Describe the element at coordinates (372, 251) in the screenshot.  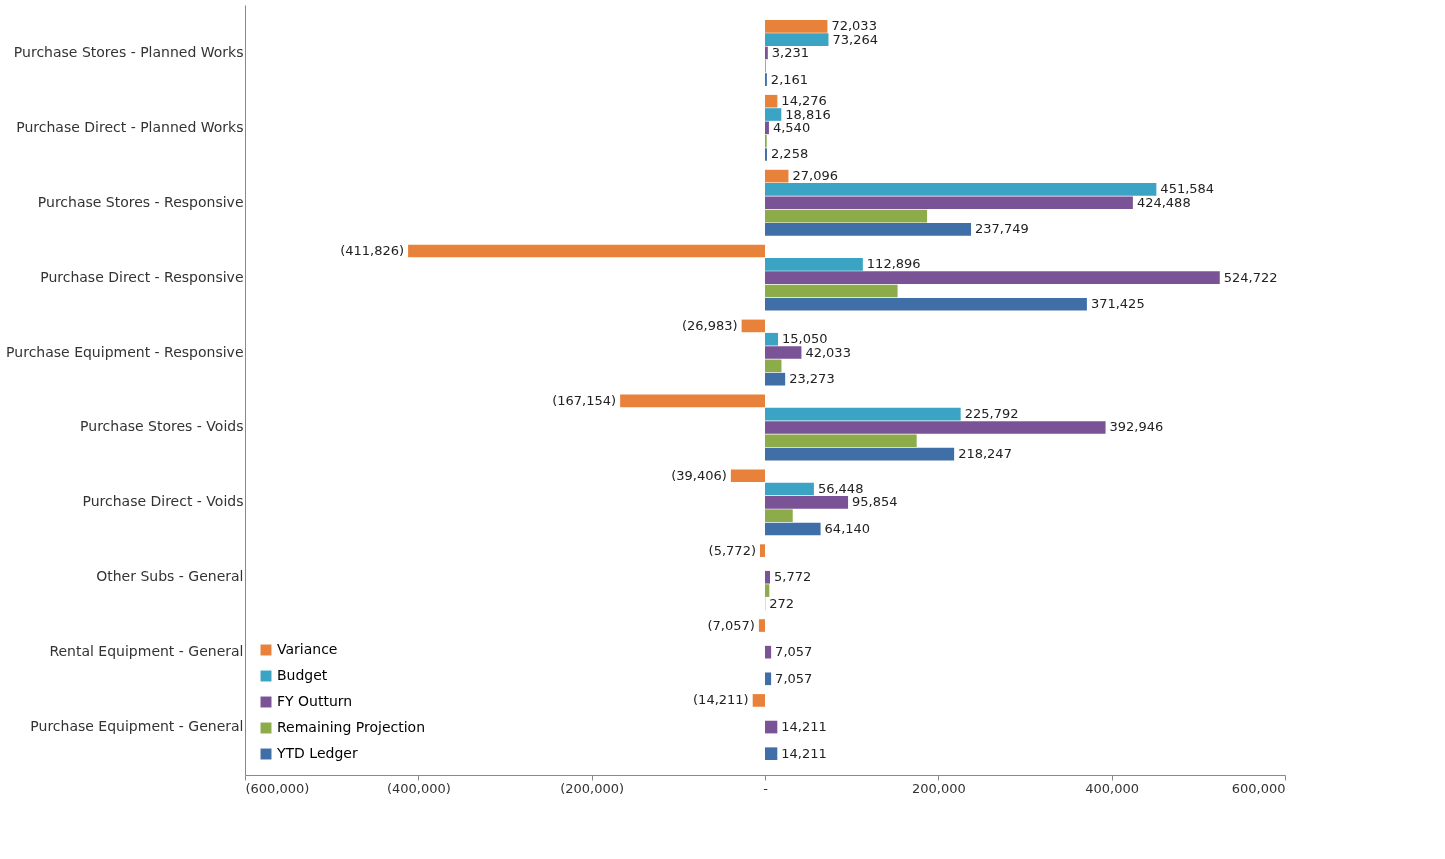
I see `data-label: (411,826)` at that location.